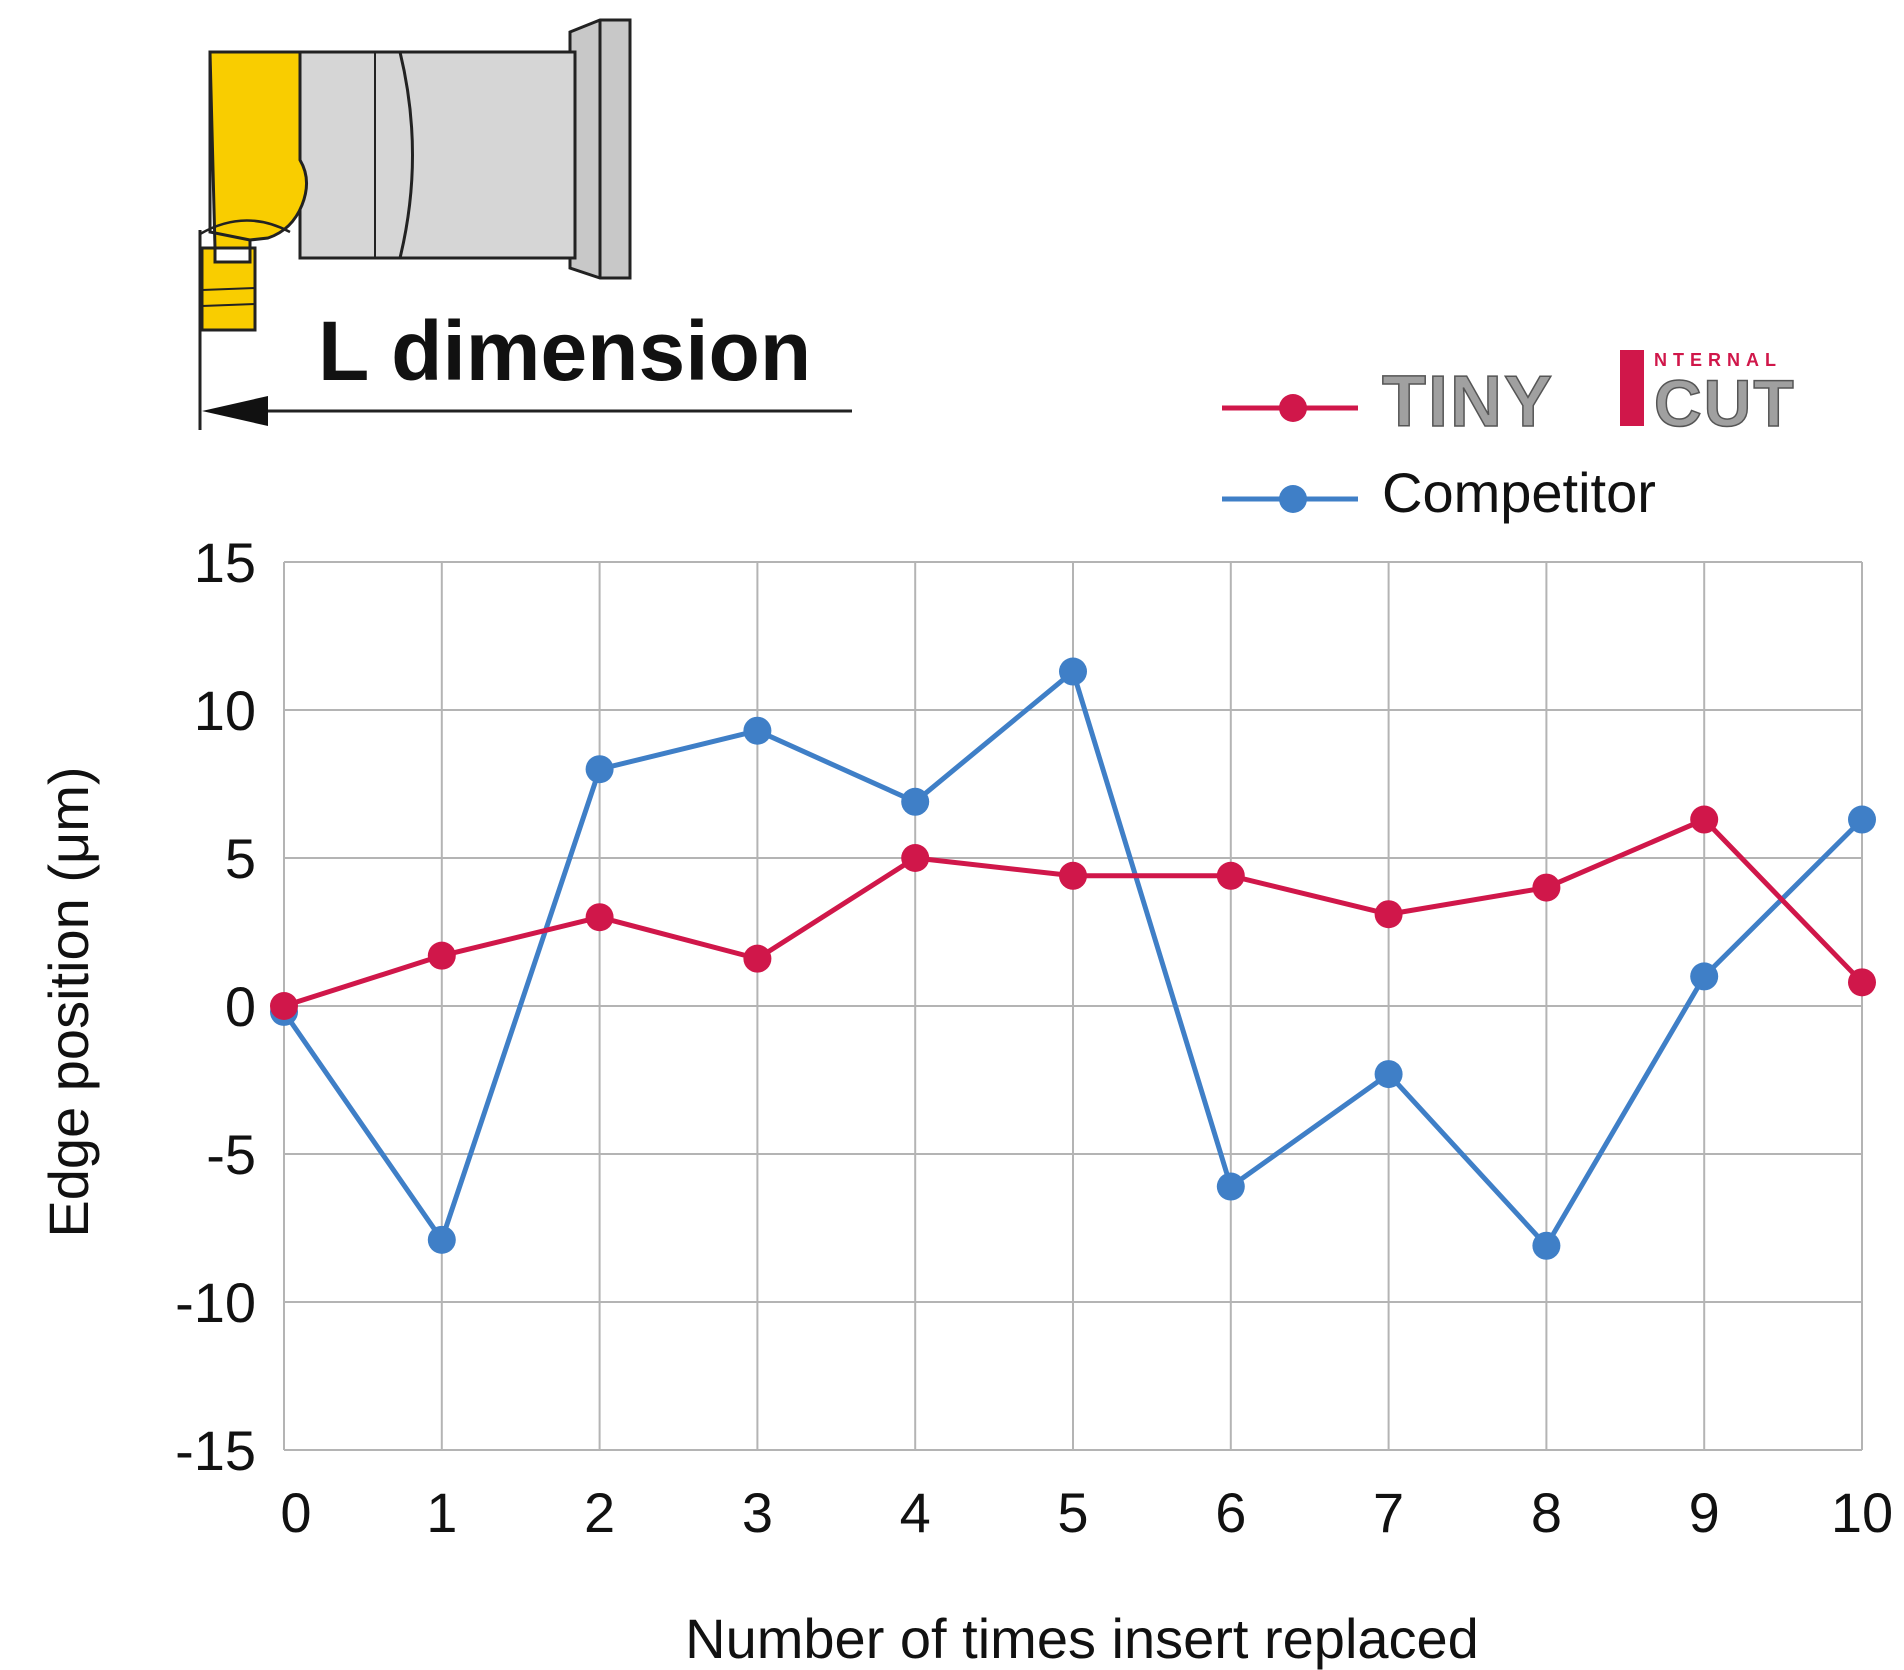 The image size is (1904, 1670). I want to click on holder-body, so click(437, 155).